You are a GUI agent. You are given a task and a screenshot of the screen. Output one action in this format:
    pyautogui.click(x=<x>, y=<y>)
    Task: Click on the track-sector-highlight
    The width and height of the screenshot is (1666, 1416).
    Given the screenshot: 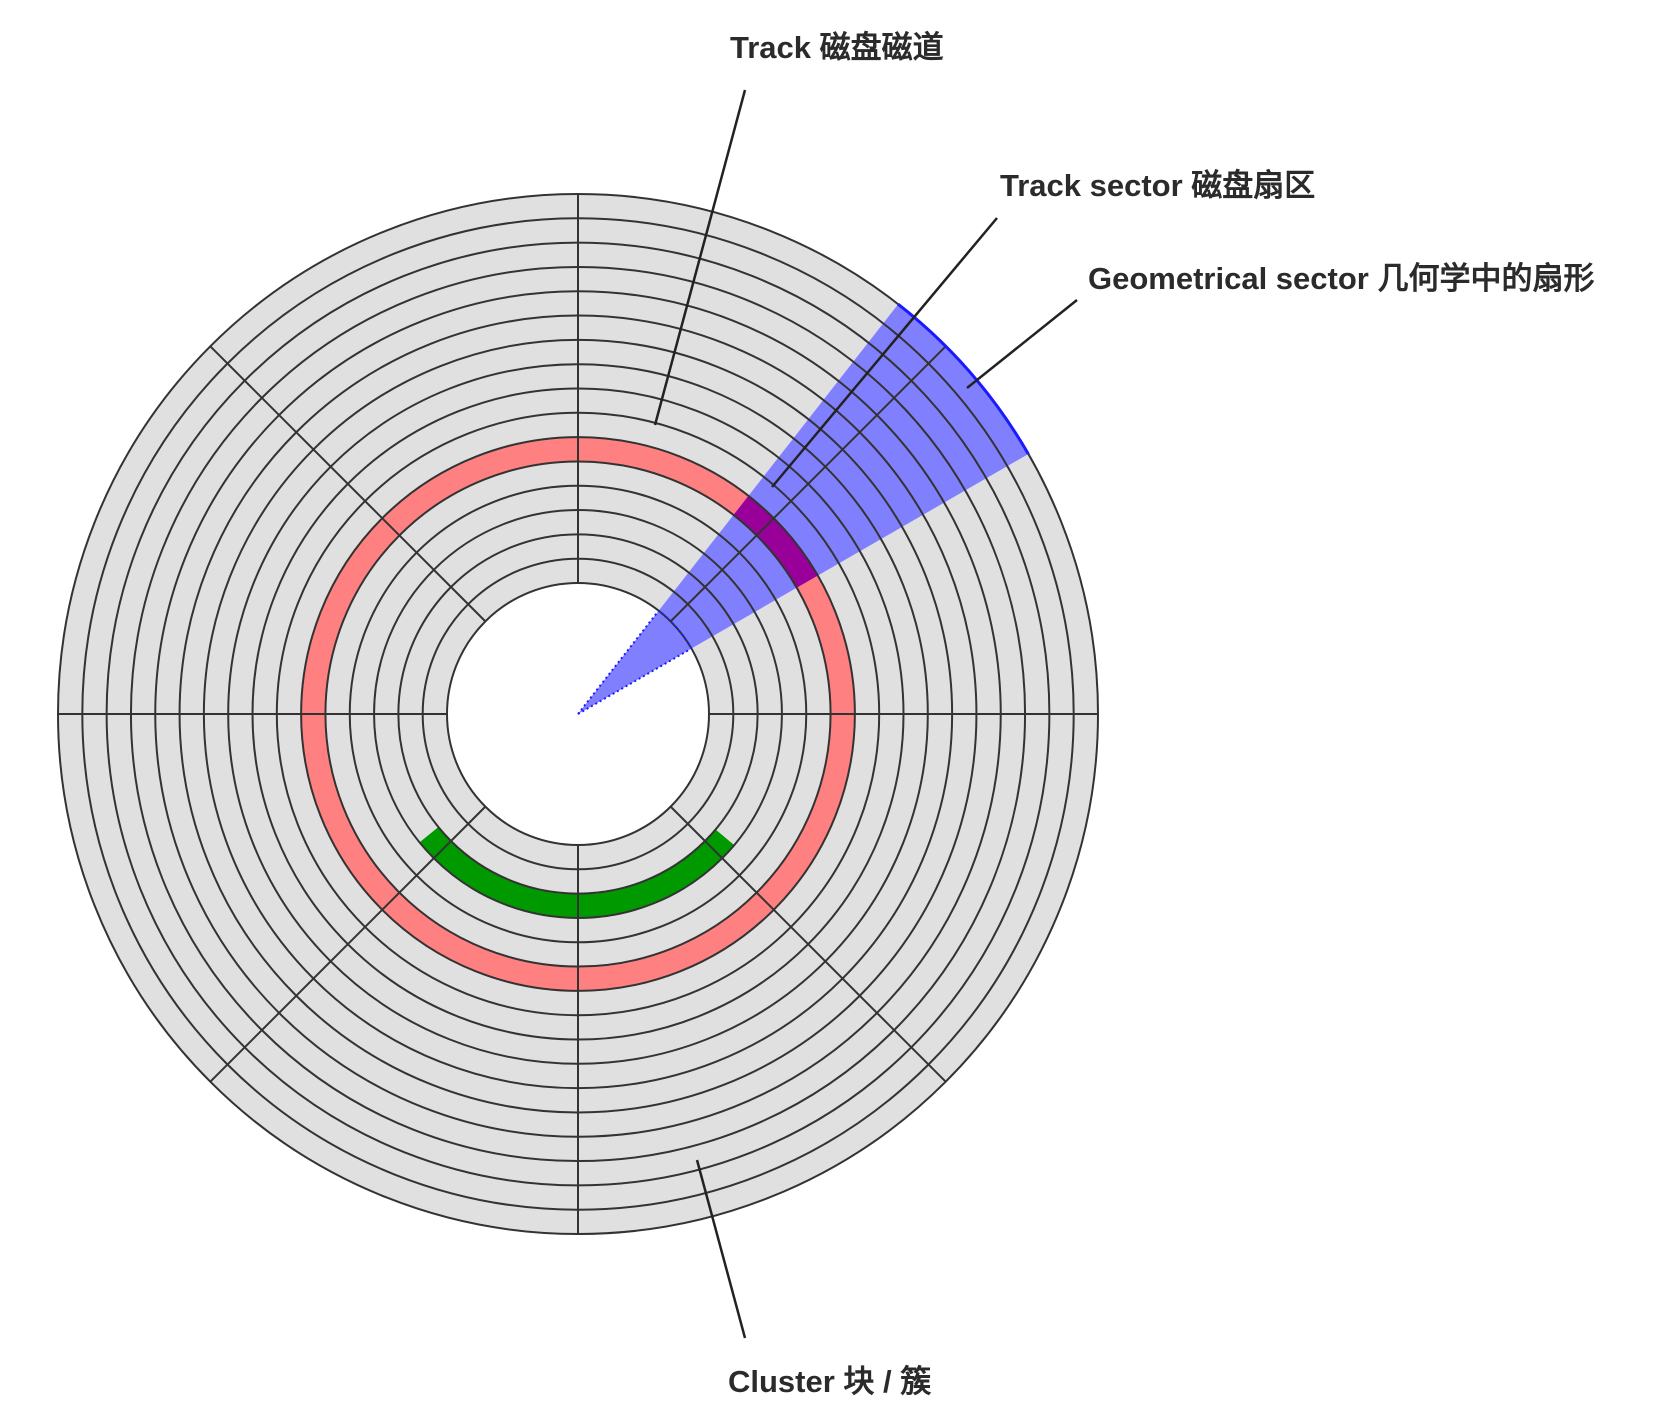 What is the action you would take?
    pyautogui.click(x=775, y=541)
    